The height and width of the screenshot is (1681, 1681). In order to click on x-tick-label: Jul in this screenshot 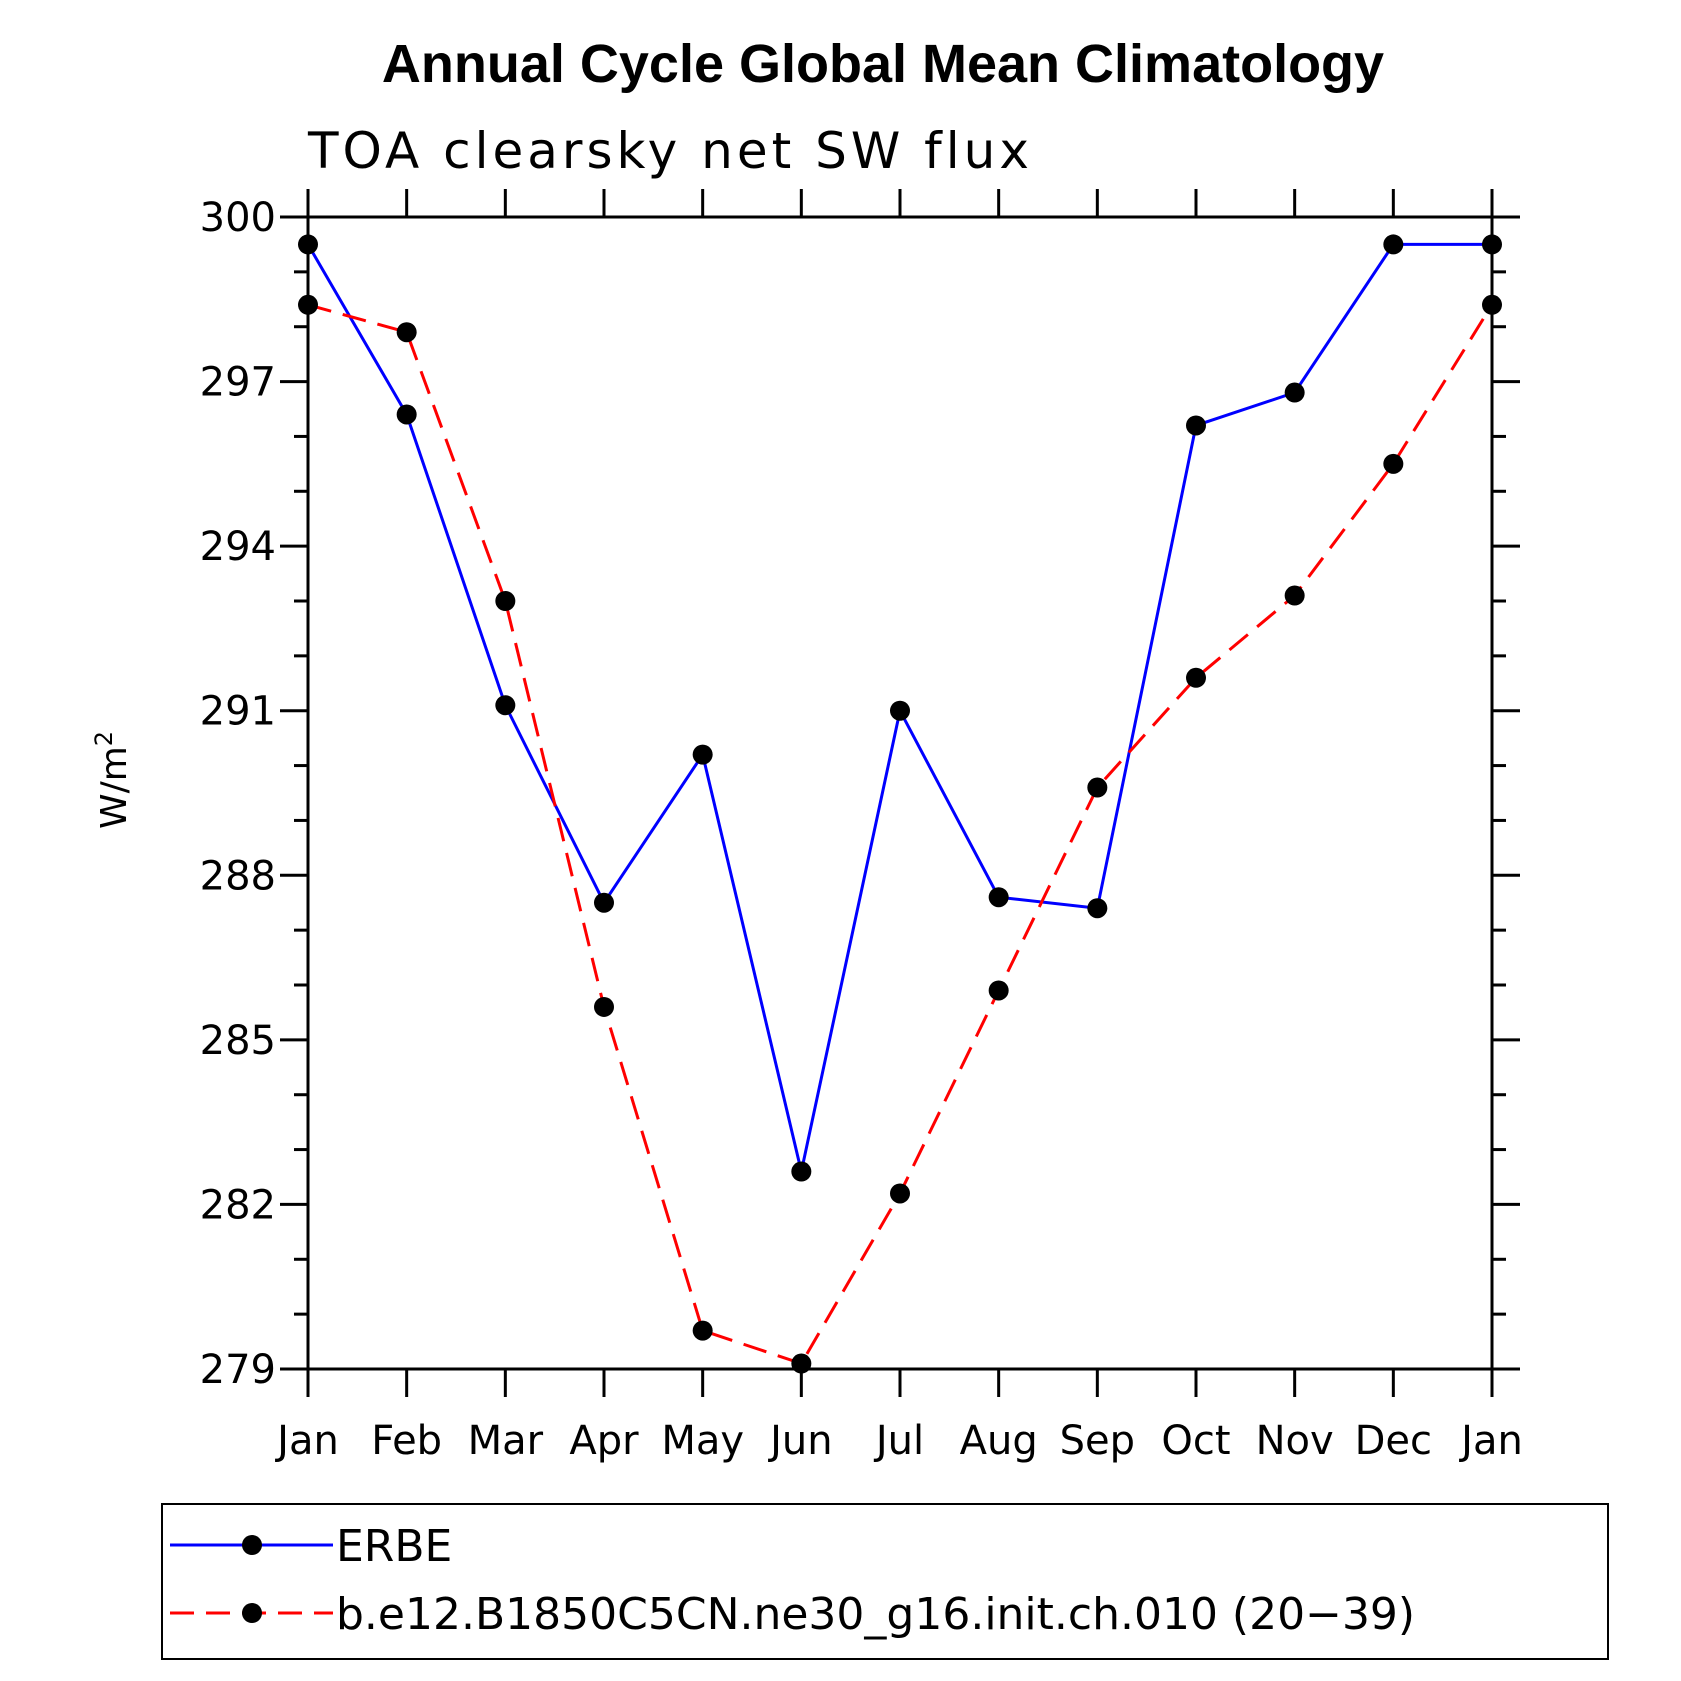, I will do `click(898, 1441)`.